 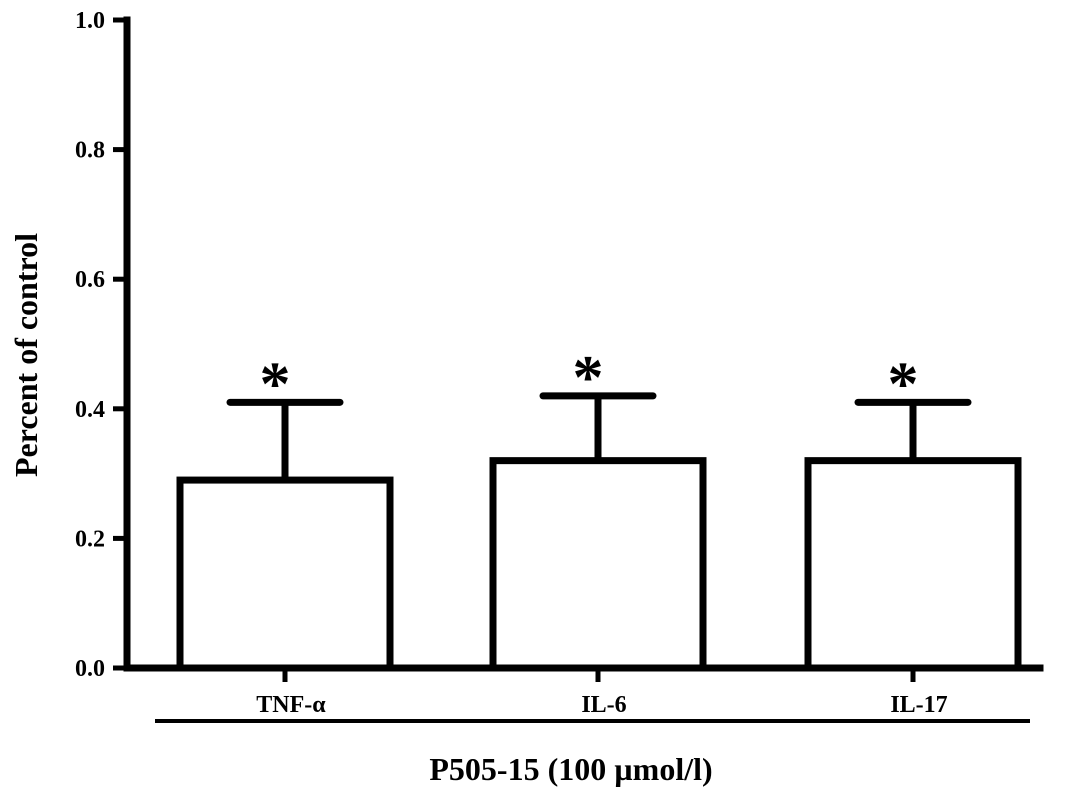 What do you see at coordinates (26, 355) in the screenshot?
I see `y-axis-title: Percent of control` at bounding box center [26, 355].